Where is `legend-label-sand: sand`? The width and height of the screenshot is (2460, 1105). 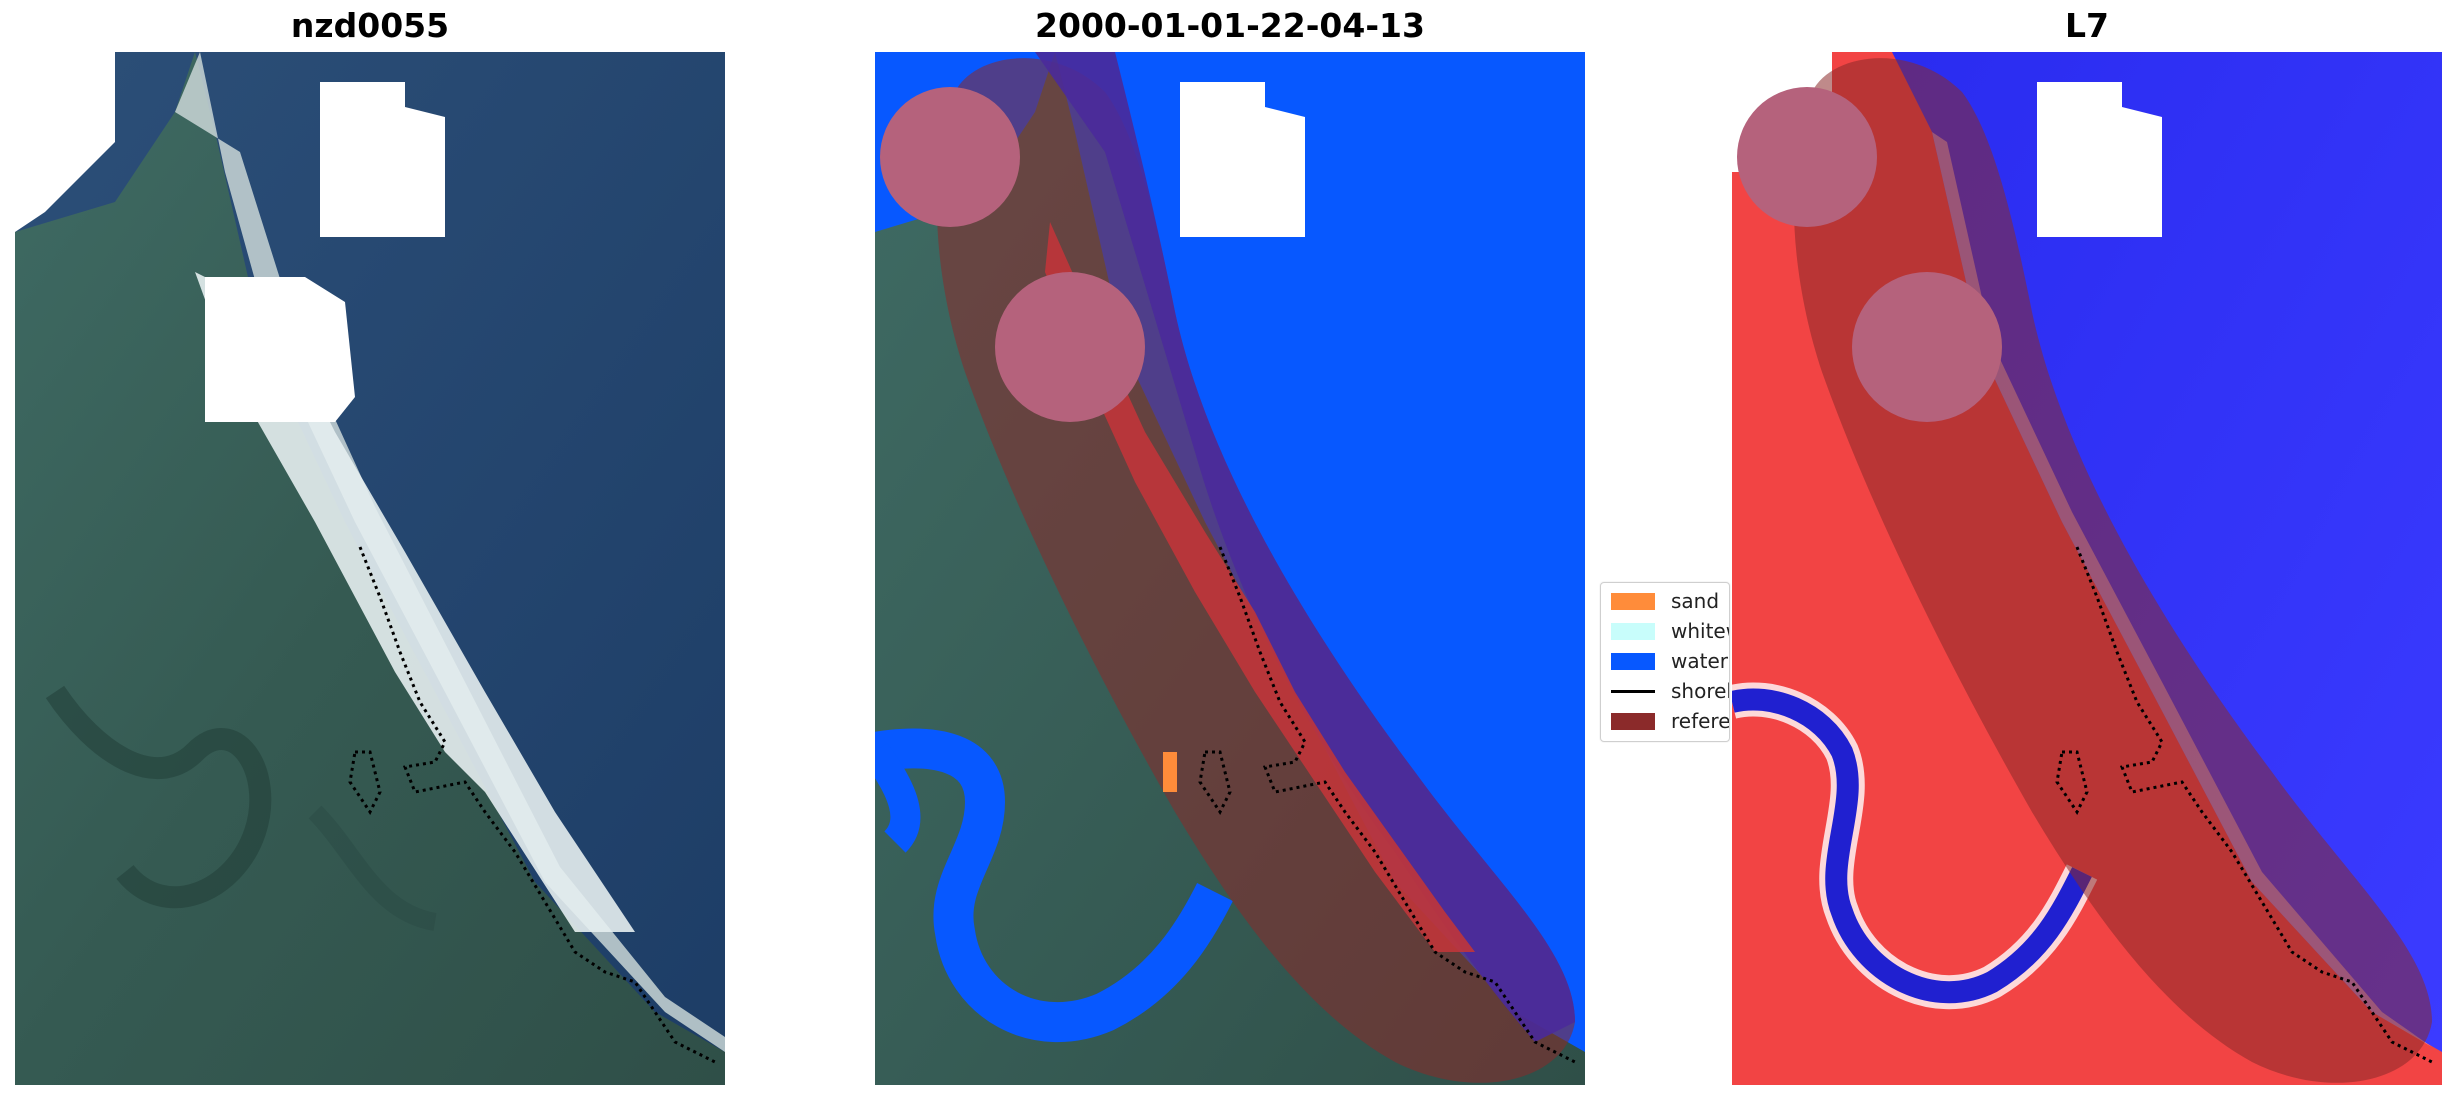
legend-label-sand: sand is located at coordinates (1695, 601).